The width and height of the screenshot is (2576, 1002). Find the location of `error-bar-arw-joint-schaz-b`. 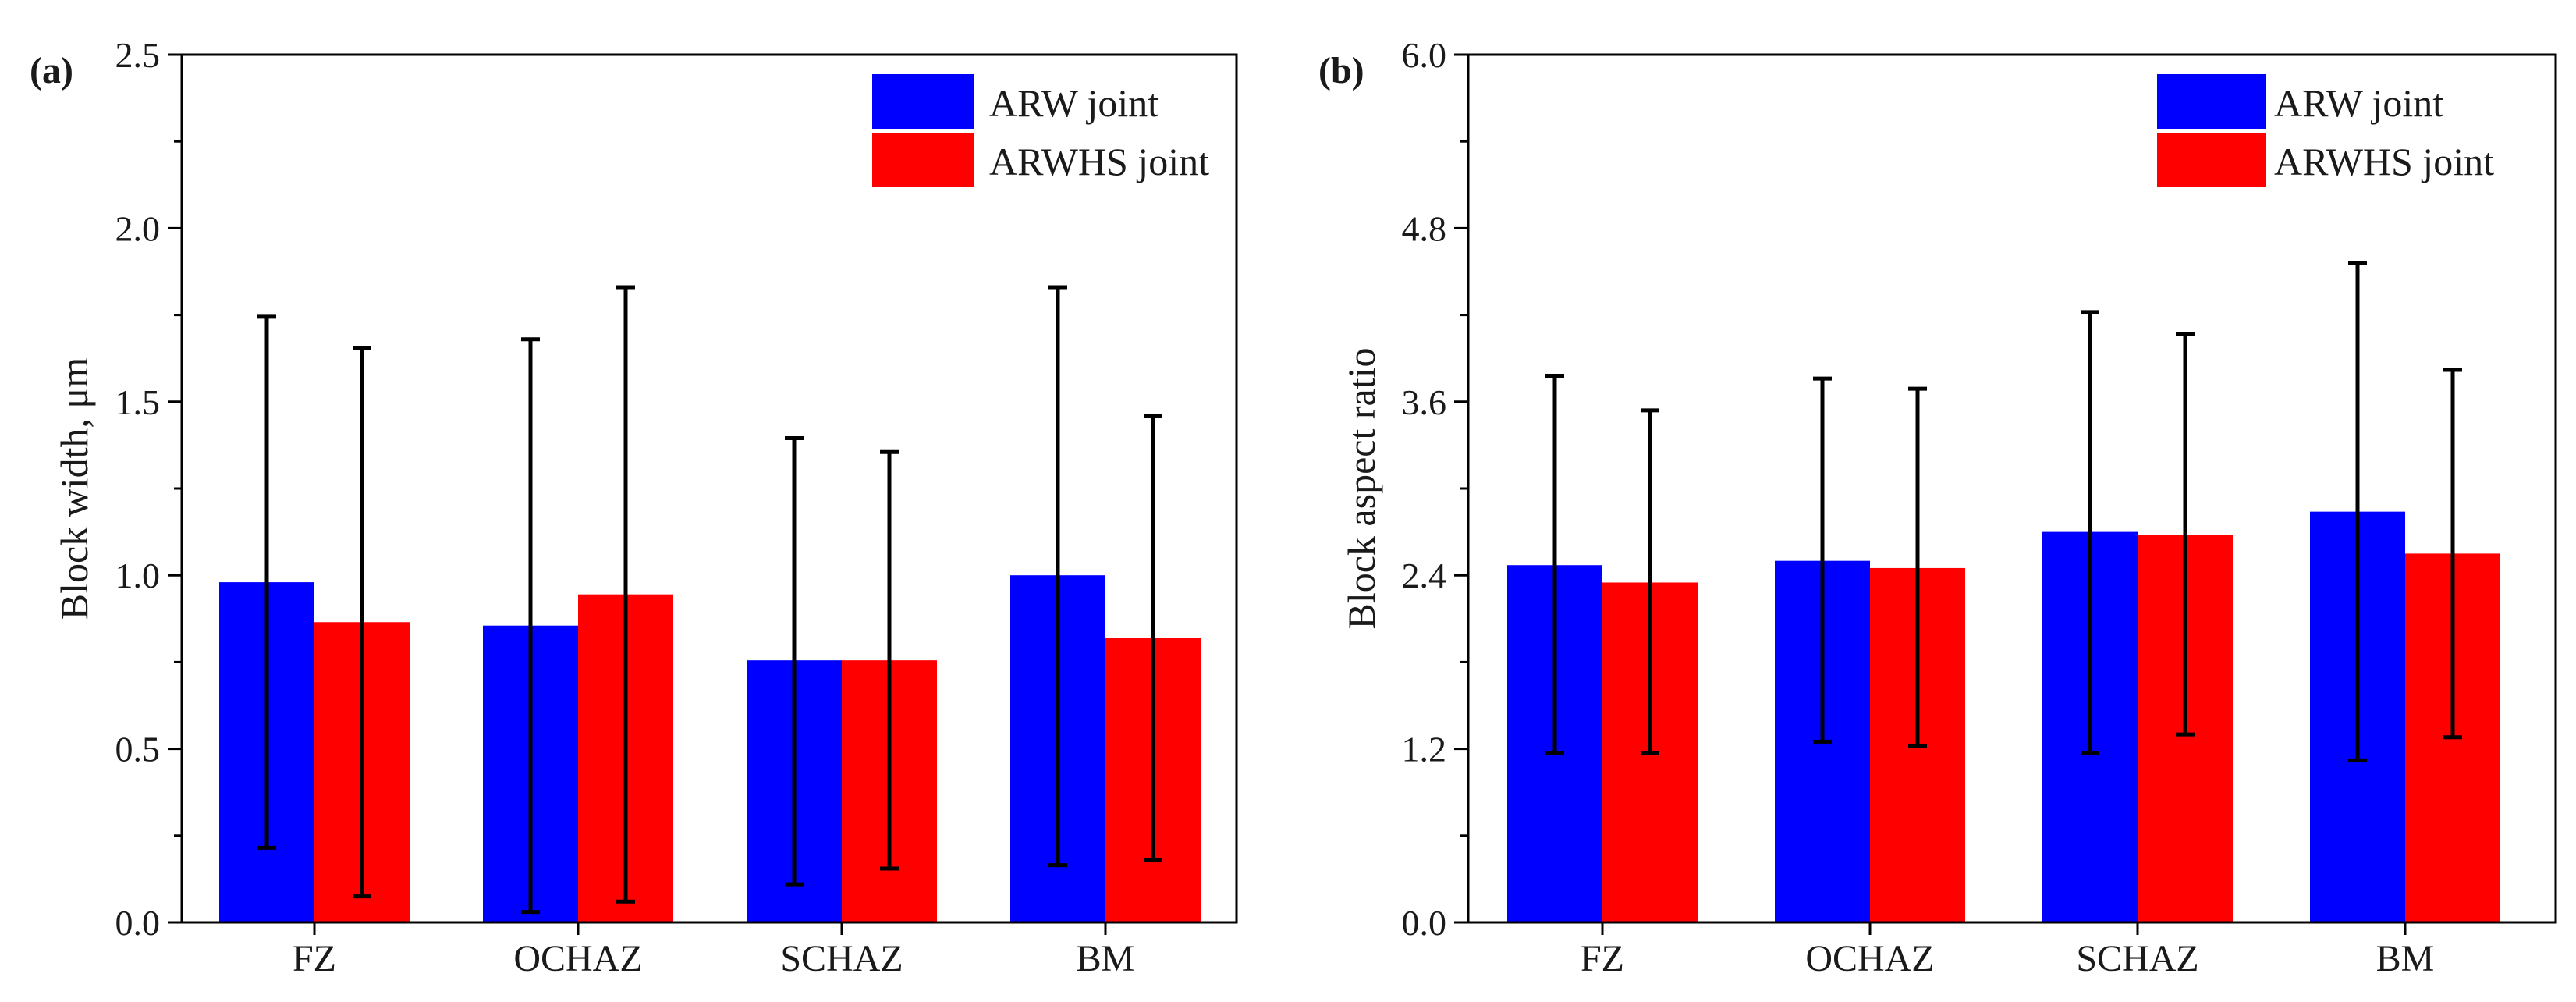

error-bar-arw-joint-schaz-b is located at coordinates (2090, 533).